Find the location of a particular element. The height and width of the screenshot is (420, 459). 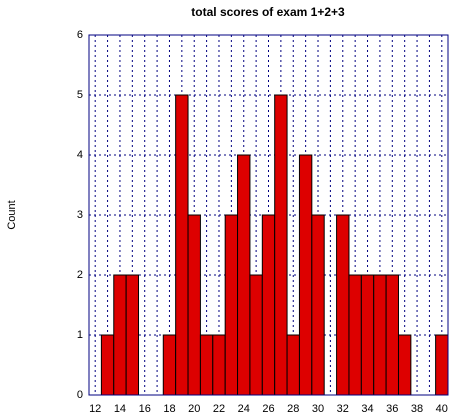

y-tick-label: 3 is located at coordinates (80, 215).